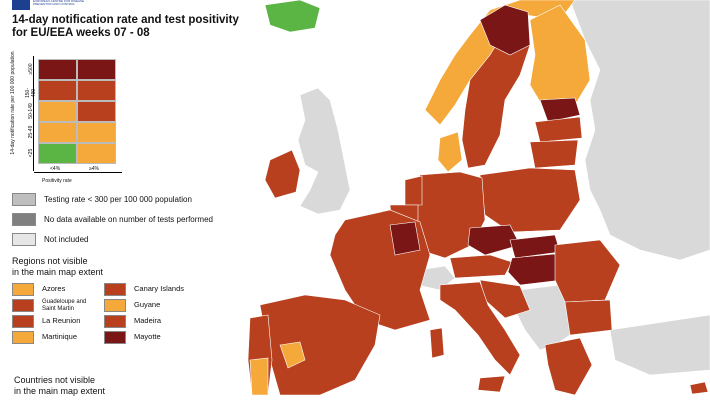  I want to click on y-tick-label: 150-499, so click(31, 93).